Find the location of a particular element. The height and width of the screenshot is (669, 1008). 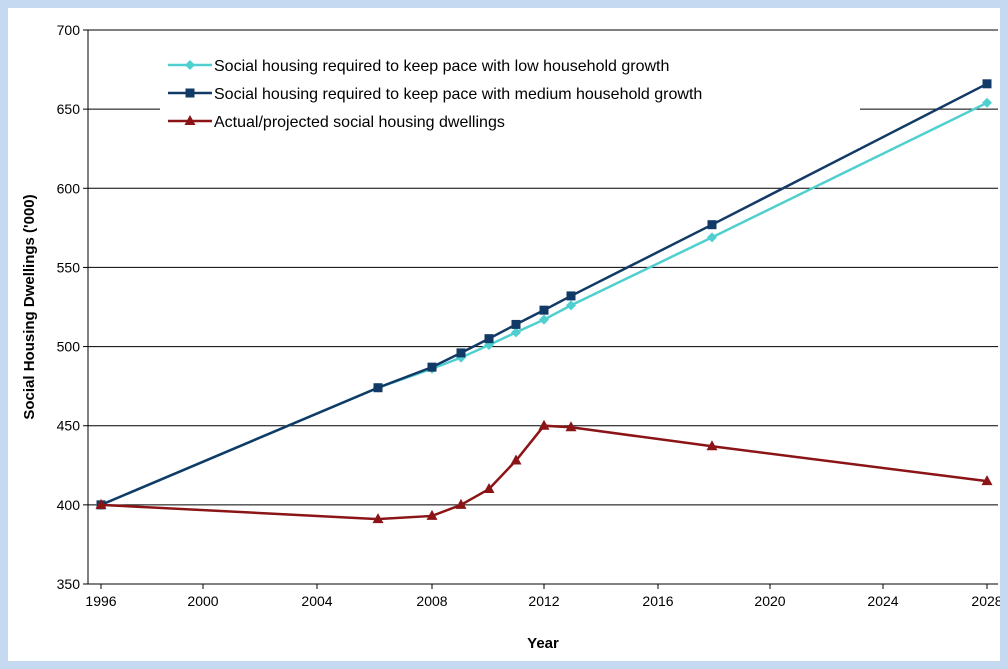

legend-box is located at coordinates (510, 98).